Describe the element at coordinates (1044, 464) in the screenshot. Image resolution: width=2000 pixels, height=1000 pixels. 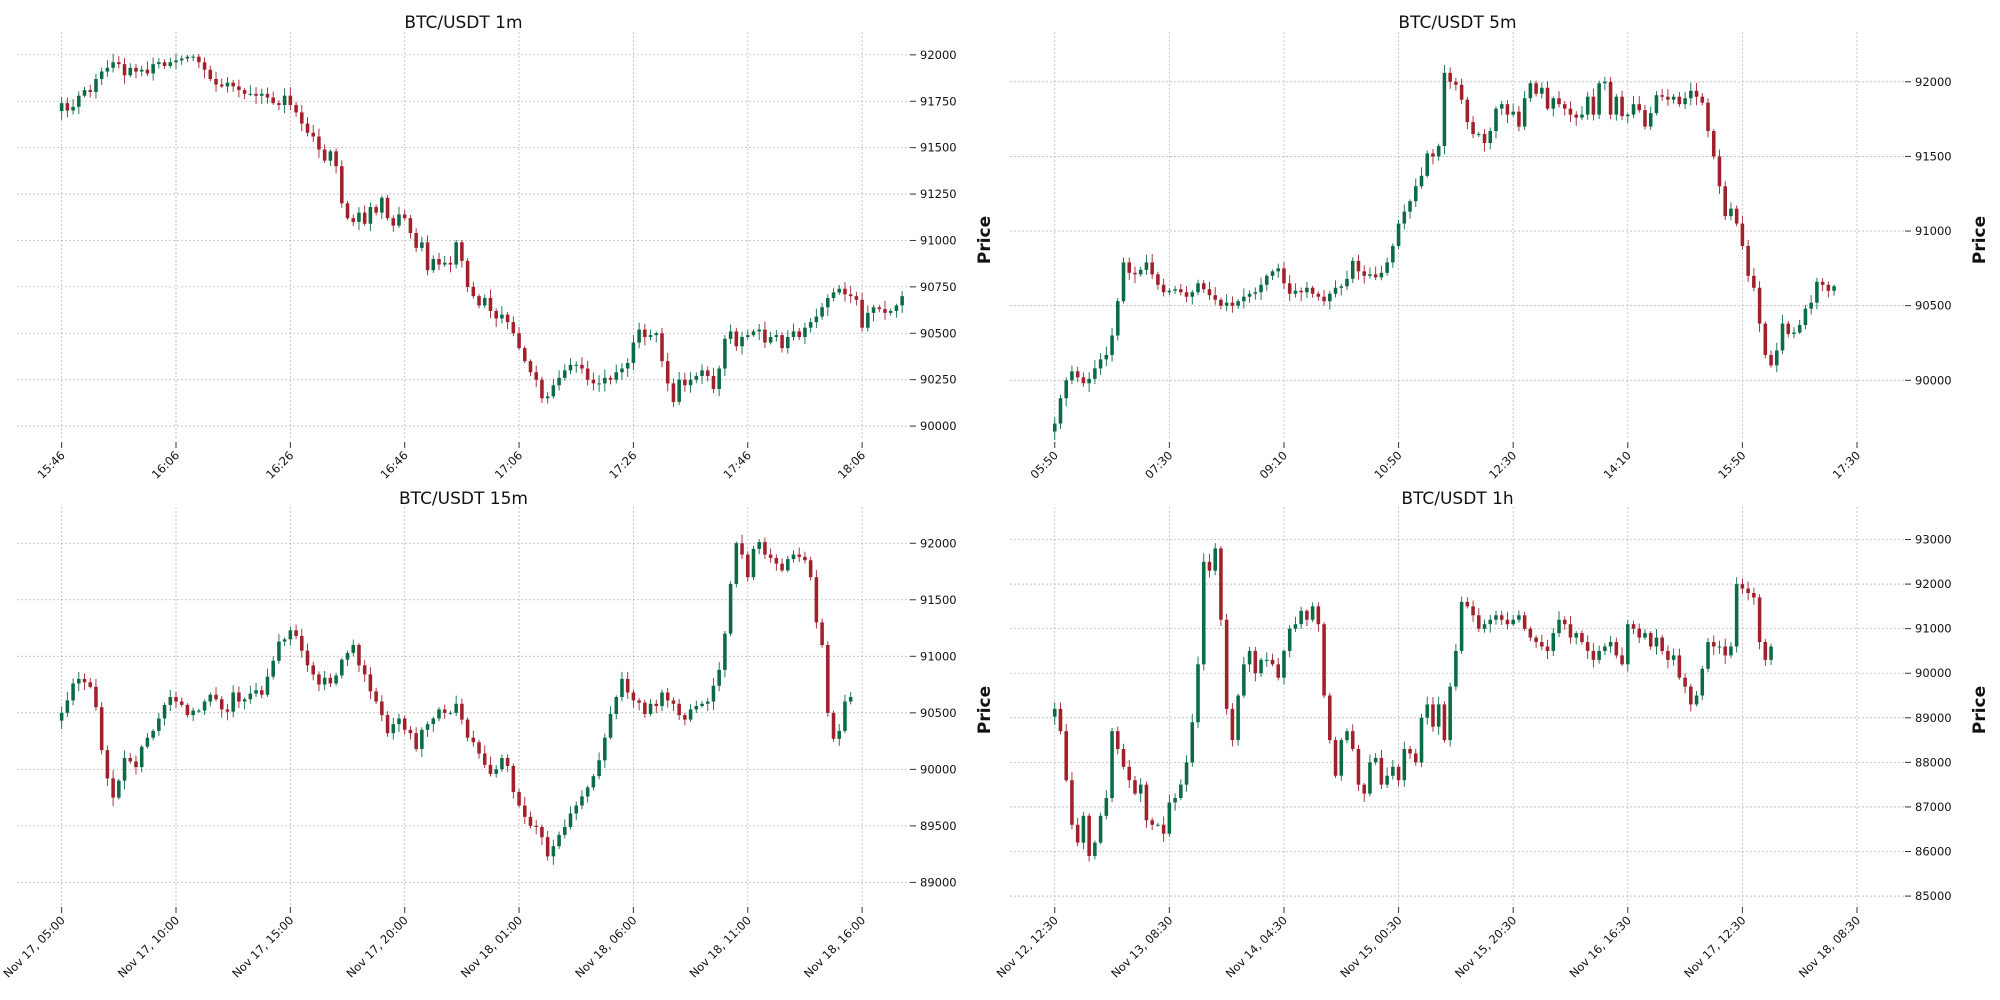
I see `x-tick-label: 05:50` at that location.